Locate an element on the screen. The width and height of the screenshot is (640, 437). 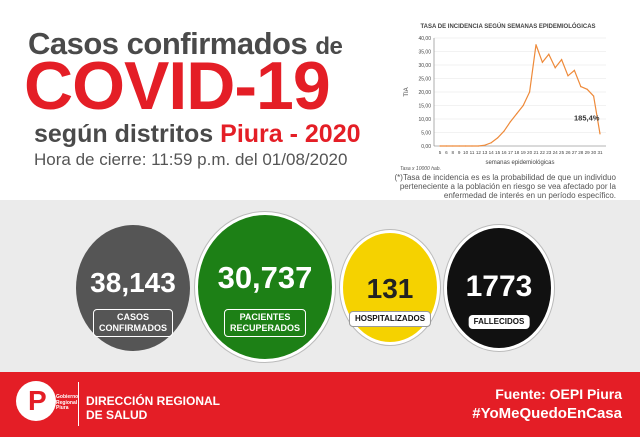
direccion-line-1: DIRECCIÓN REGIONAL is located at coordinates (153, 401).